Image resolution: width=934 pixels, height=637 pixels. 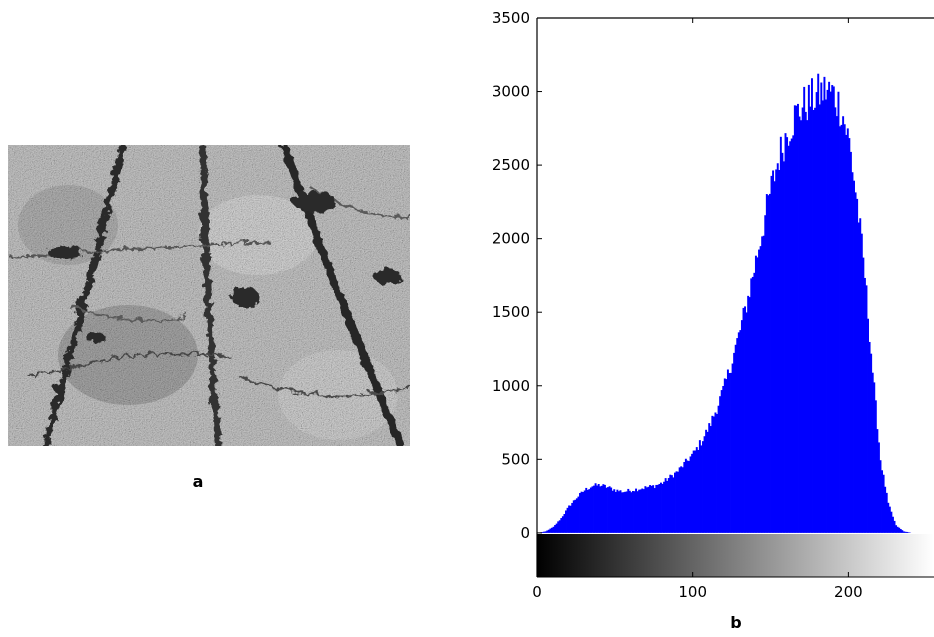 I want to click on x-tick-label: 100, so click(x=692, y=592).